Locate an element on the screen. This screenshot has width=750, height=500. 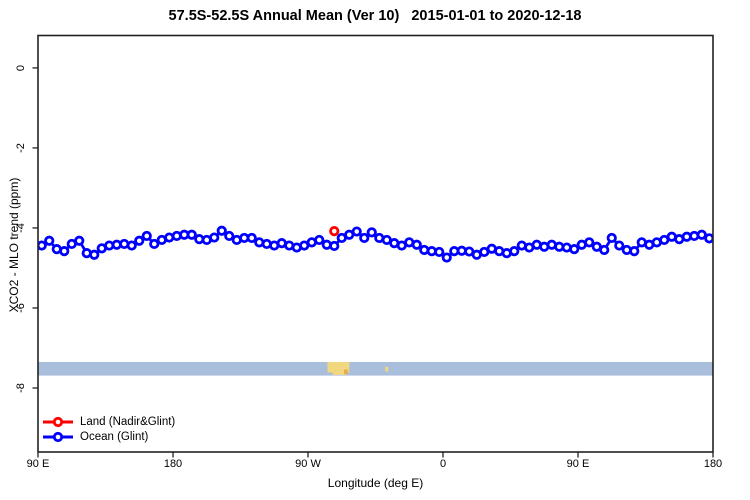
legend-label: Land (Nadir&Glint) is located at coordinates (128, 421).